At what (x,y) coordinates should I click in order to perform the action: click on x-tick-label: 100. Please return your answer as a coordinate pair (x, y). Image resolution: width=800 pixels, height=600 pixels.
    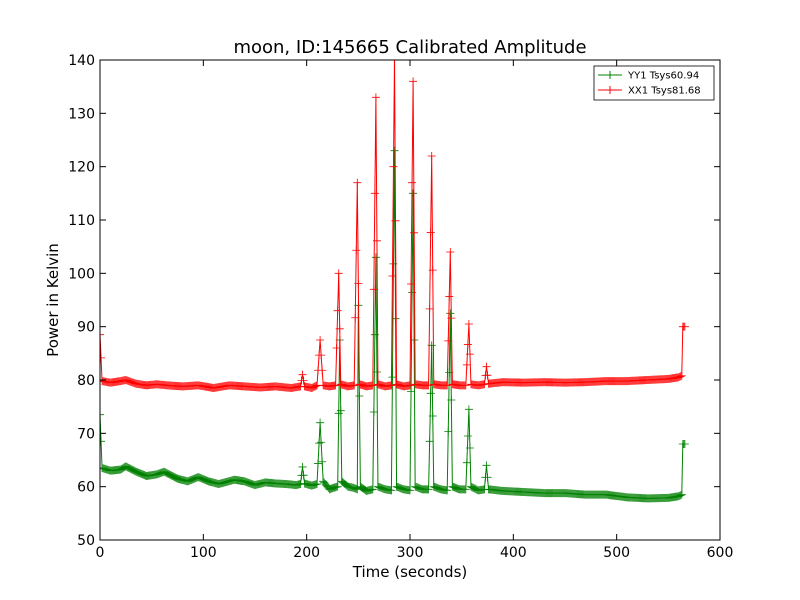
    Looking at the image, I should click on (203, 553).